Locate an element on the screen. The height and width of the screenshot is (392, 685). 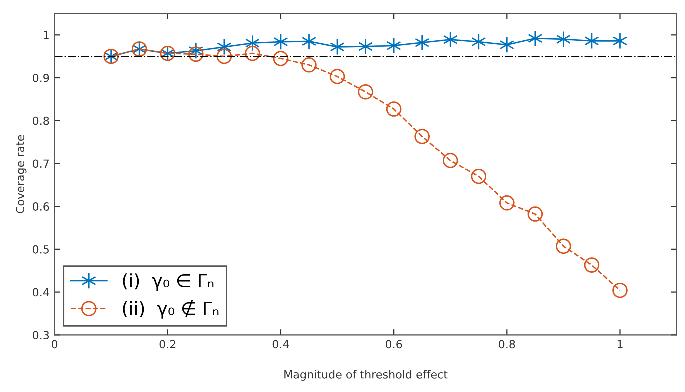
y-tick-label: 0.7 is located at coordinates (41, 164).